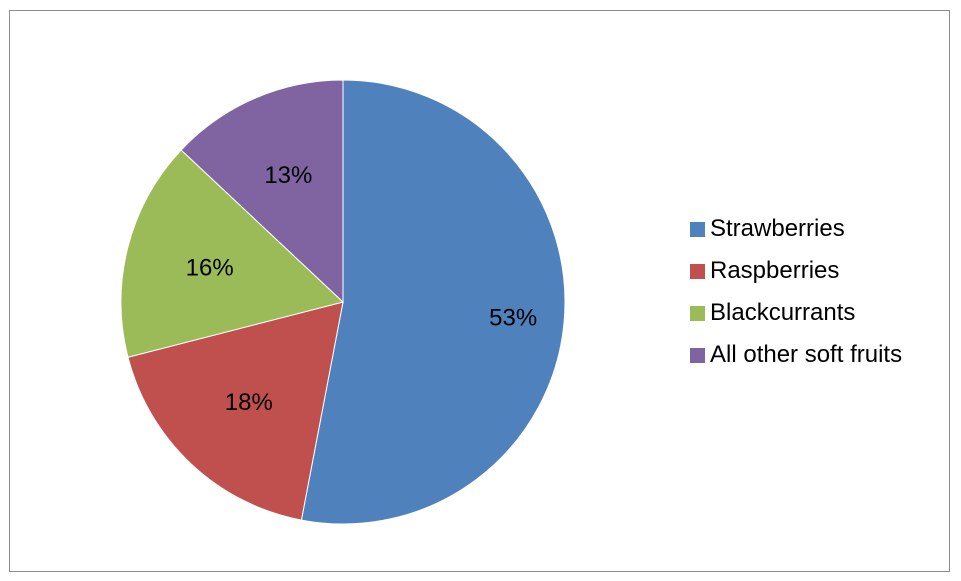 The height and width of the screenshot is (581, 961). What do you see at coordinates (249, 402) in the screenshot?
I see `data-label-raspberries: 18%` at bounding box center [249, 402].